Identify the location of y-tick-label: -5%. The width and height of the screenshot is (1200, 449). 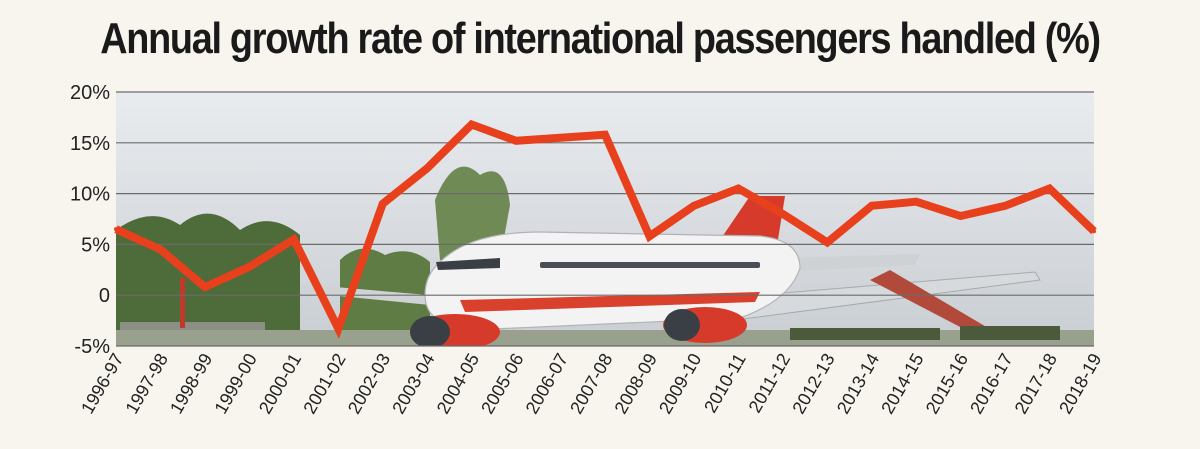
(92, 347).